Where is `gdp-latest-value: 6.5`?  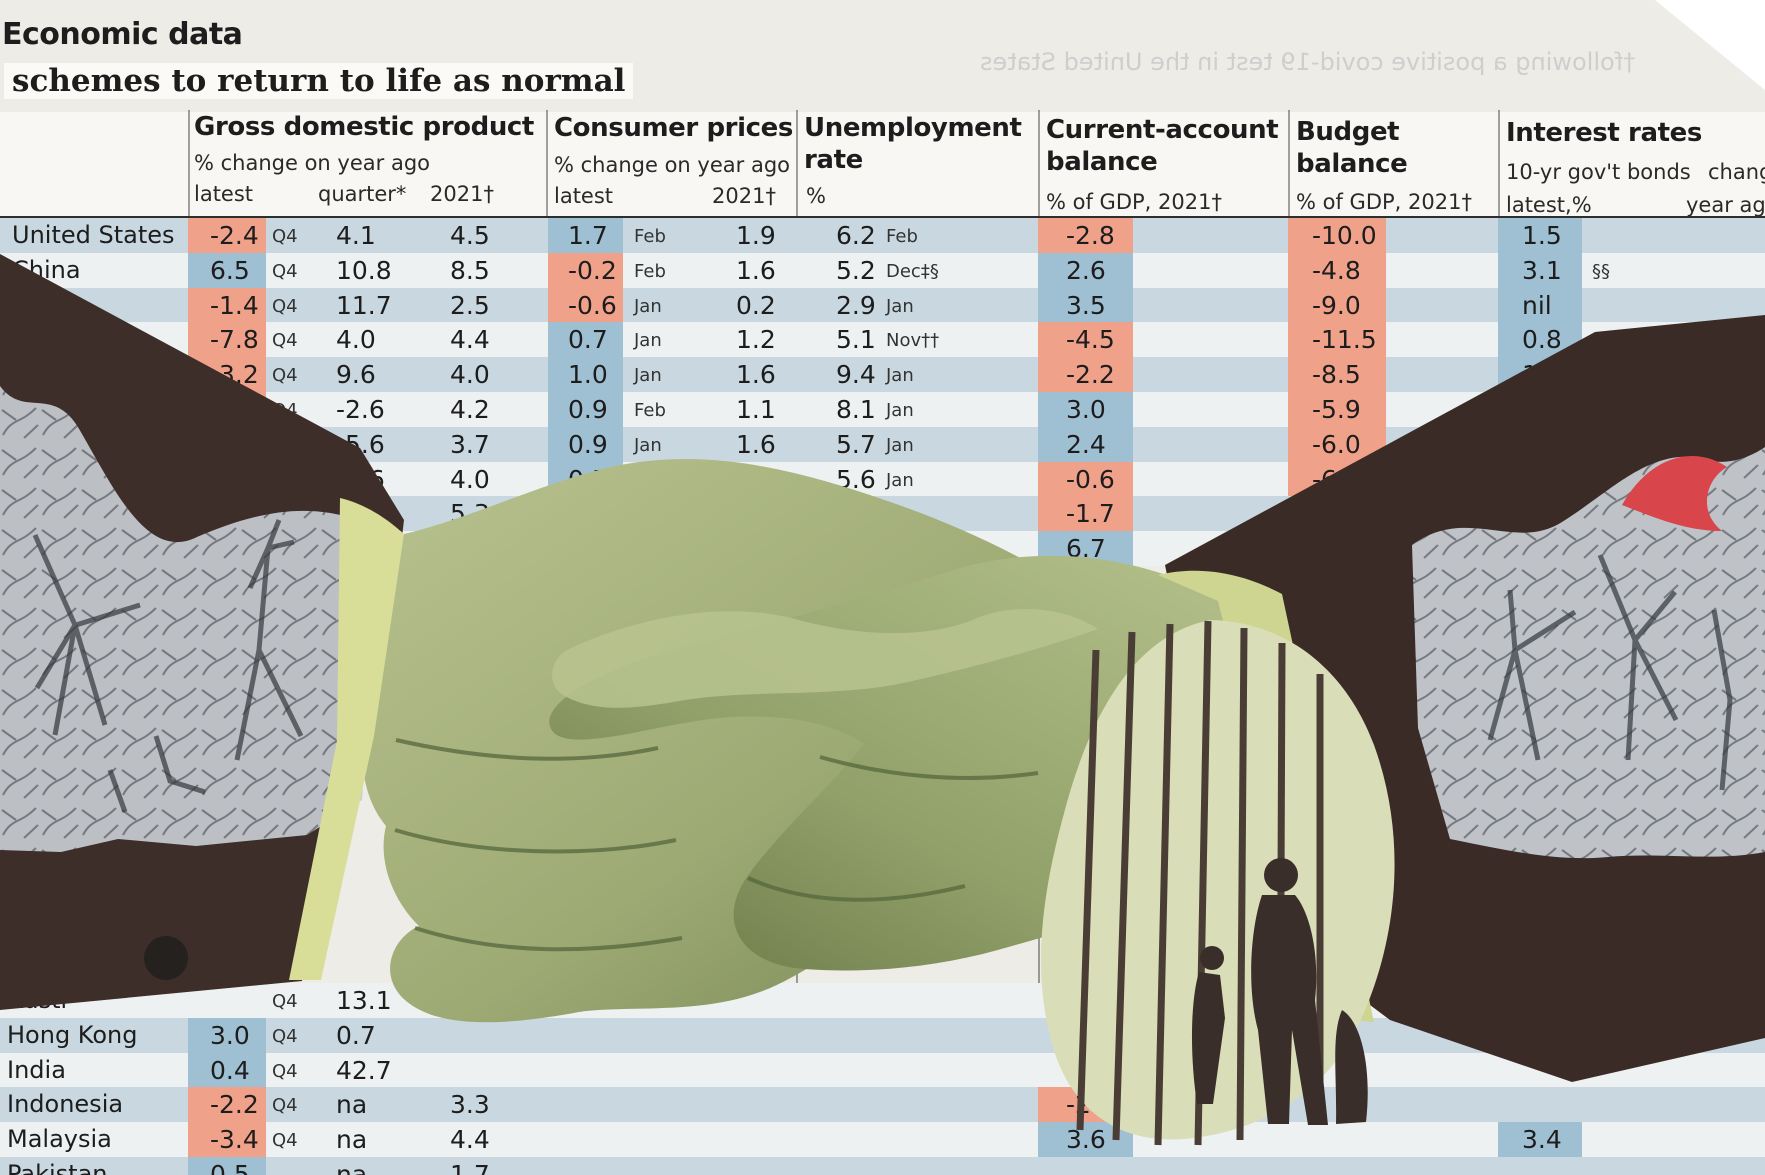
gdp-latest-value: 6.5 is located at coordinates (230, 270).